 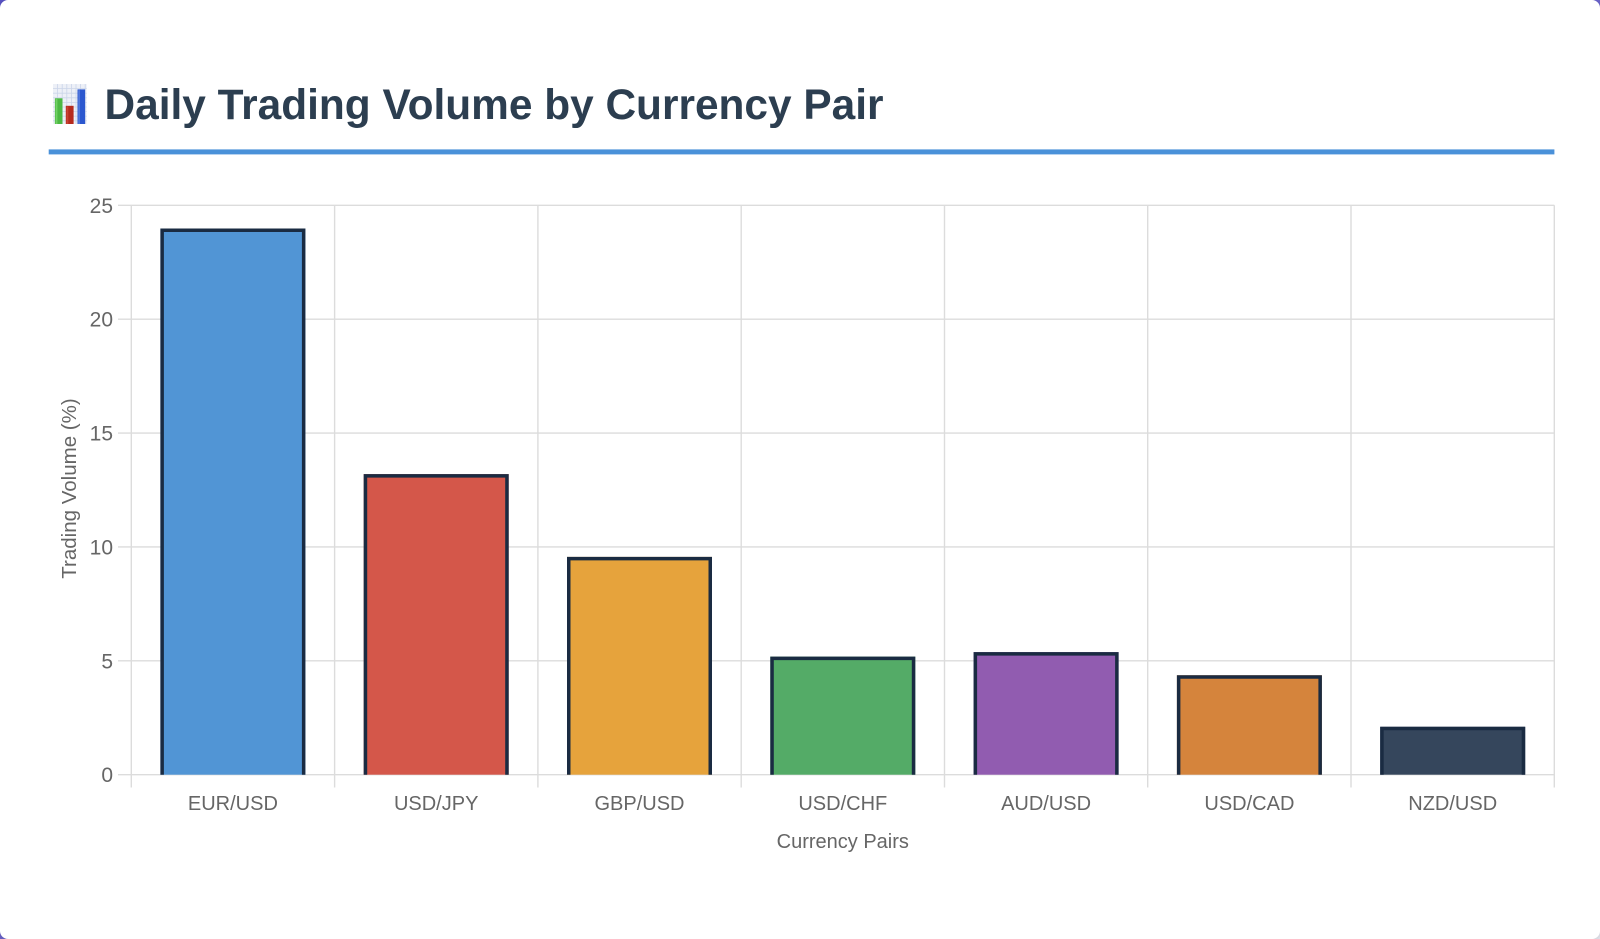 What do you see at coordinates (69, 488) in the screenshot?
I see `svg-text: Trading Volume (%)` at bounding box center [69, 488].